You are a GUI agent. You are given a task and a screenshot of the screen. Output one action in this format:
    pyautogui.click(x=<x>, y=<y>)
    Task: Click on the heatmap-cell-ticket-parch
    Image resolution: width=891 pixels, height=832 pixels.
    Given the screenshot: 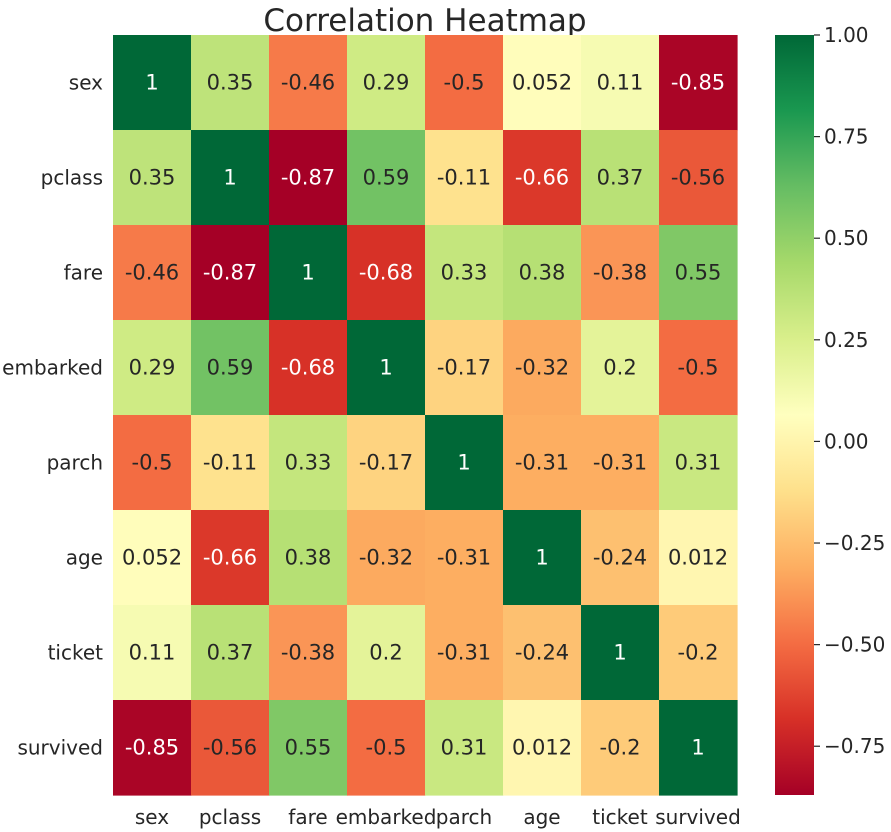 What is the action you would take?
    pyautogui.click(x=464, y=653)
    